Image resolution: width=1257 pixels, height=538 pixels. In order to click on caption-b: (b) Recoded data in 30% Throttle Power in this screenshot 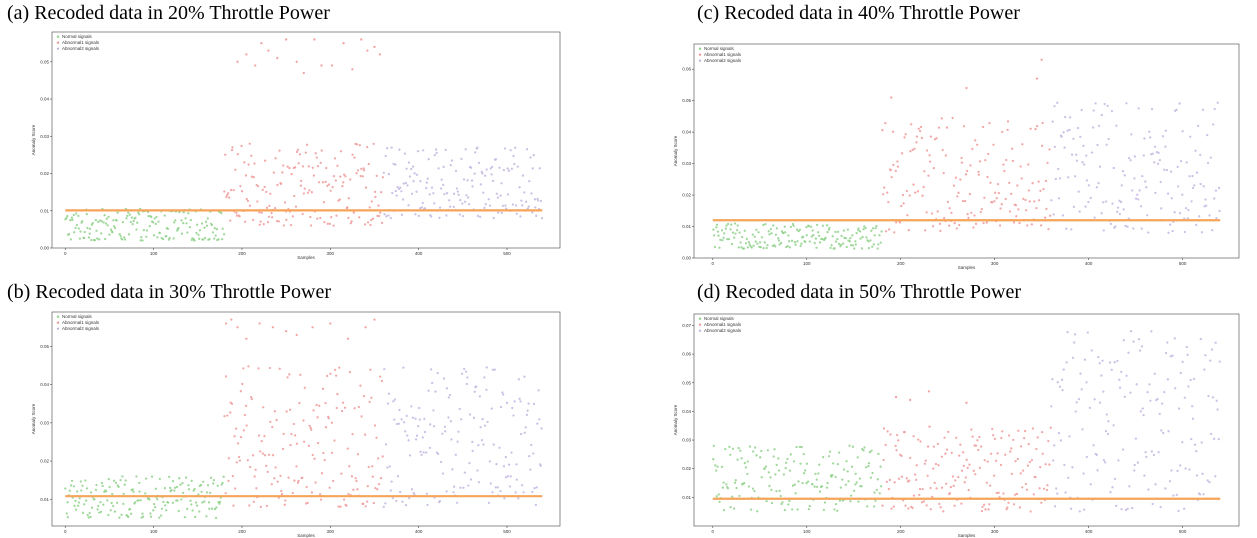, I will do `click(169, 292)`.